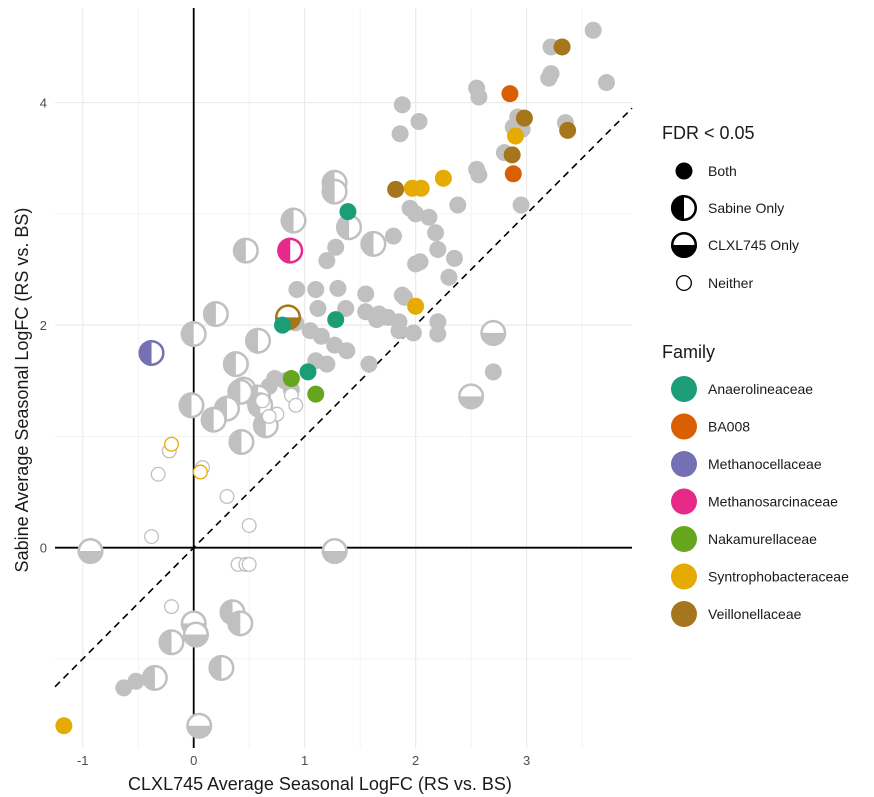 This screenshot has width=874, height=797. I want to click on y-tick-label: 4, so click(43, 103).